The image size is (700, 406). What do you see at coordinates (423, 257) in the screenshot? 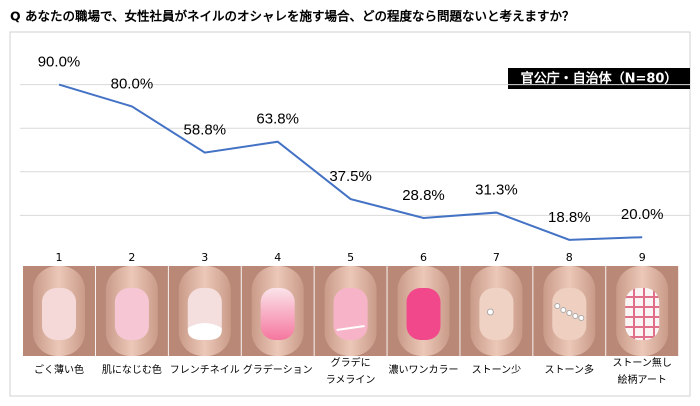
I see `x-tick-label: 6` at bounding box center [423, 257].